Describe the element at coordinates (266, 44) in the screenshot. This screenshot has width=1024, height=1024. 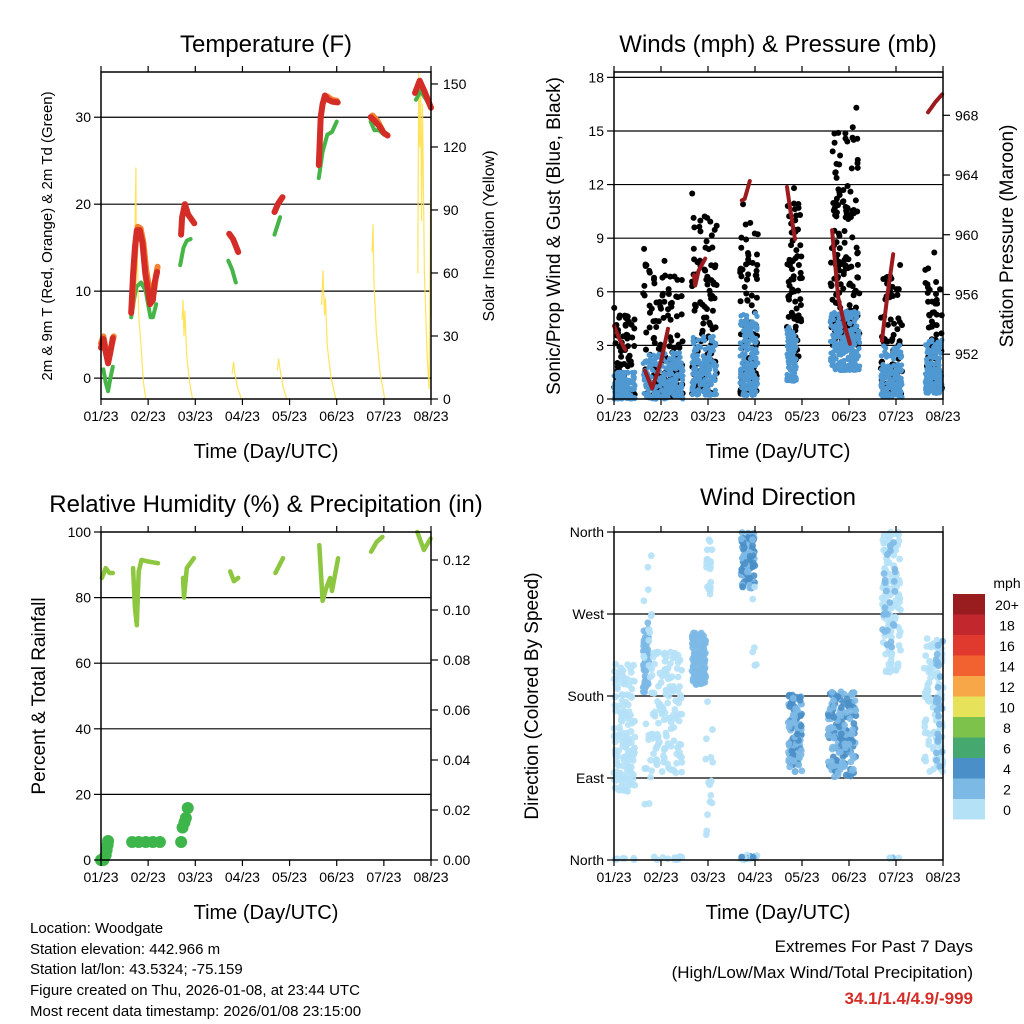
I see `temp-title: Temperature (F)` at that location.